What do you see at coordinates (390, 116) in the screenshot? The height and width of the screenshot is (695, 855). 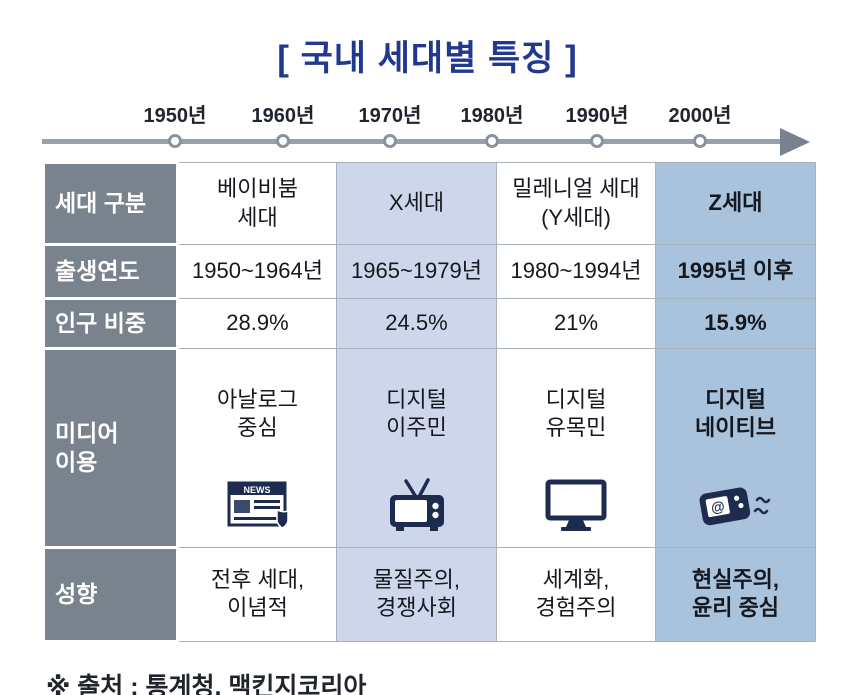 I see `timeline-year-1970: 1970년` at bounding box center [390, 116].